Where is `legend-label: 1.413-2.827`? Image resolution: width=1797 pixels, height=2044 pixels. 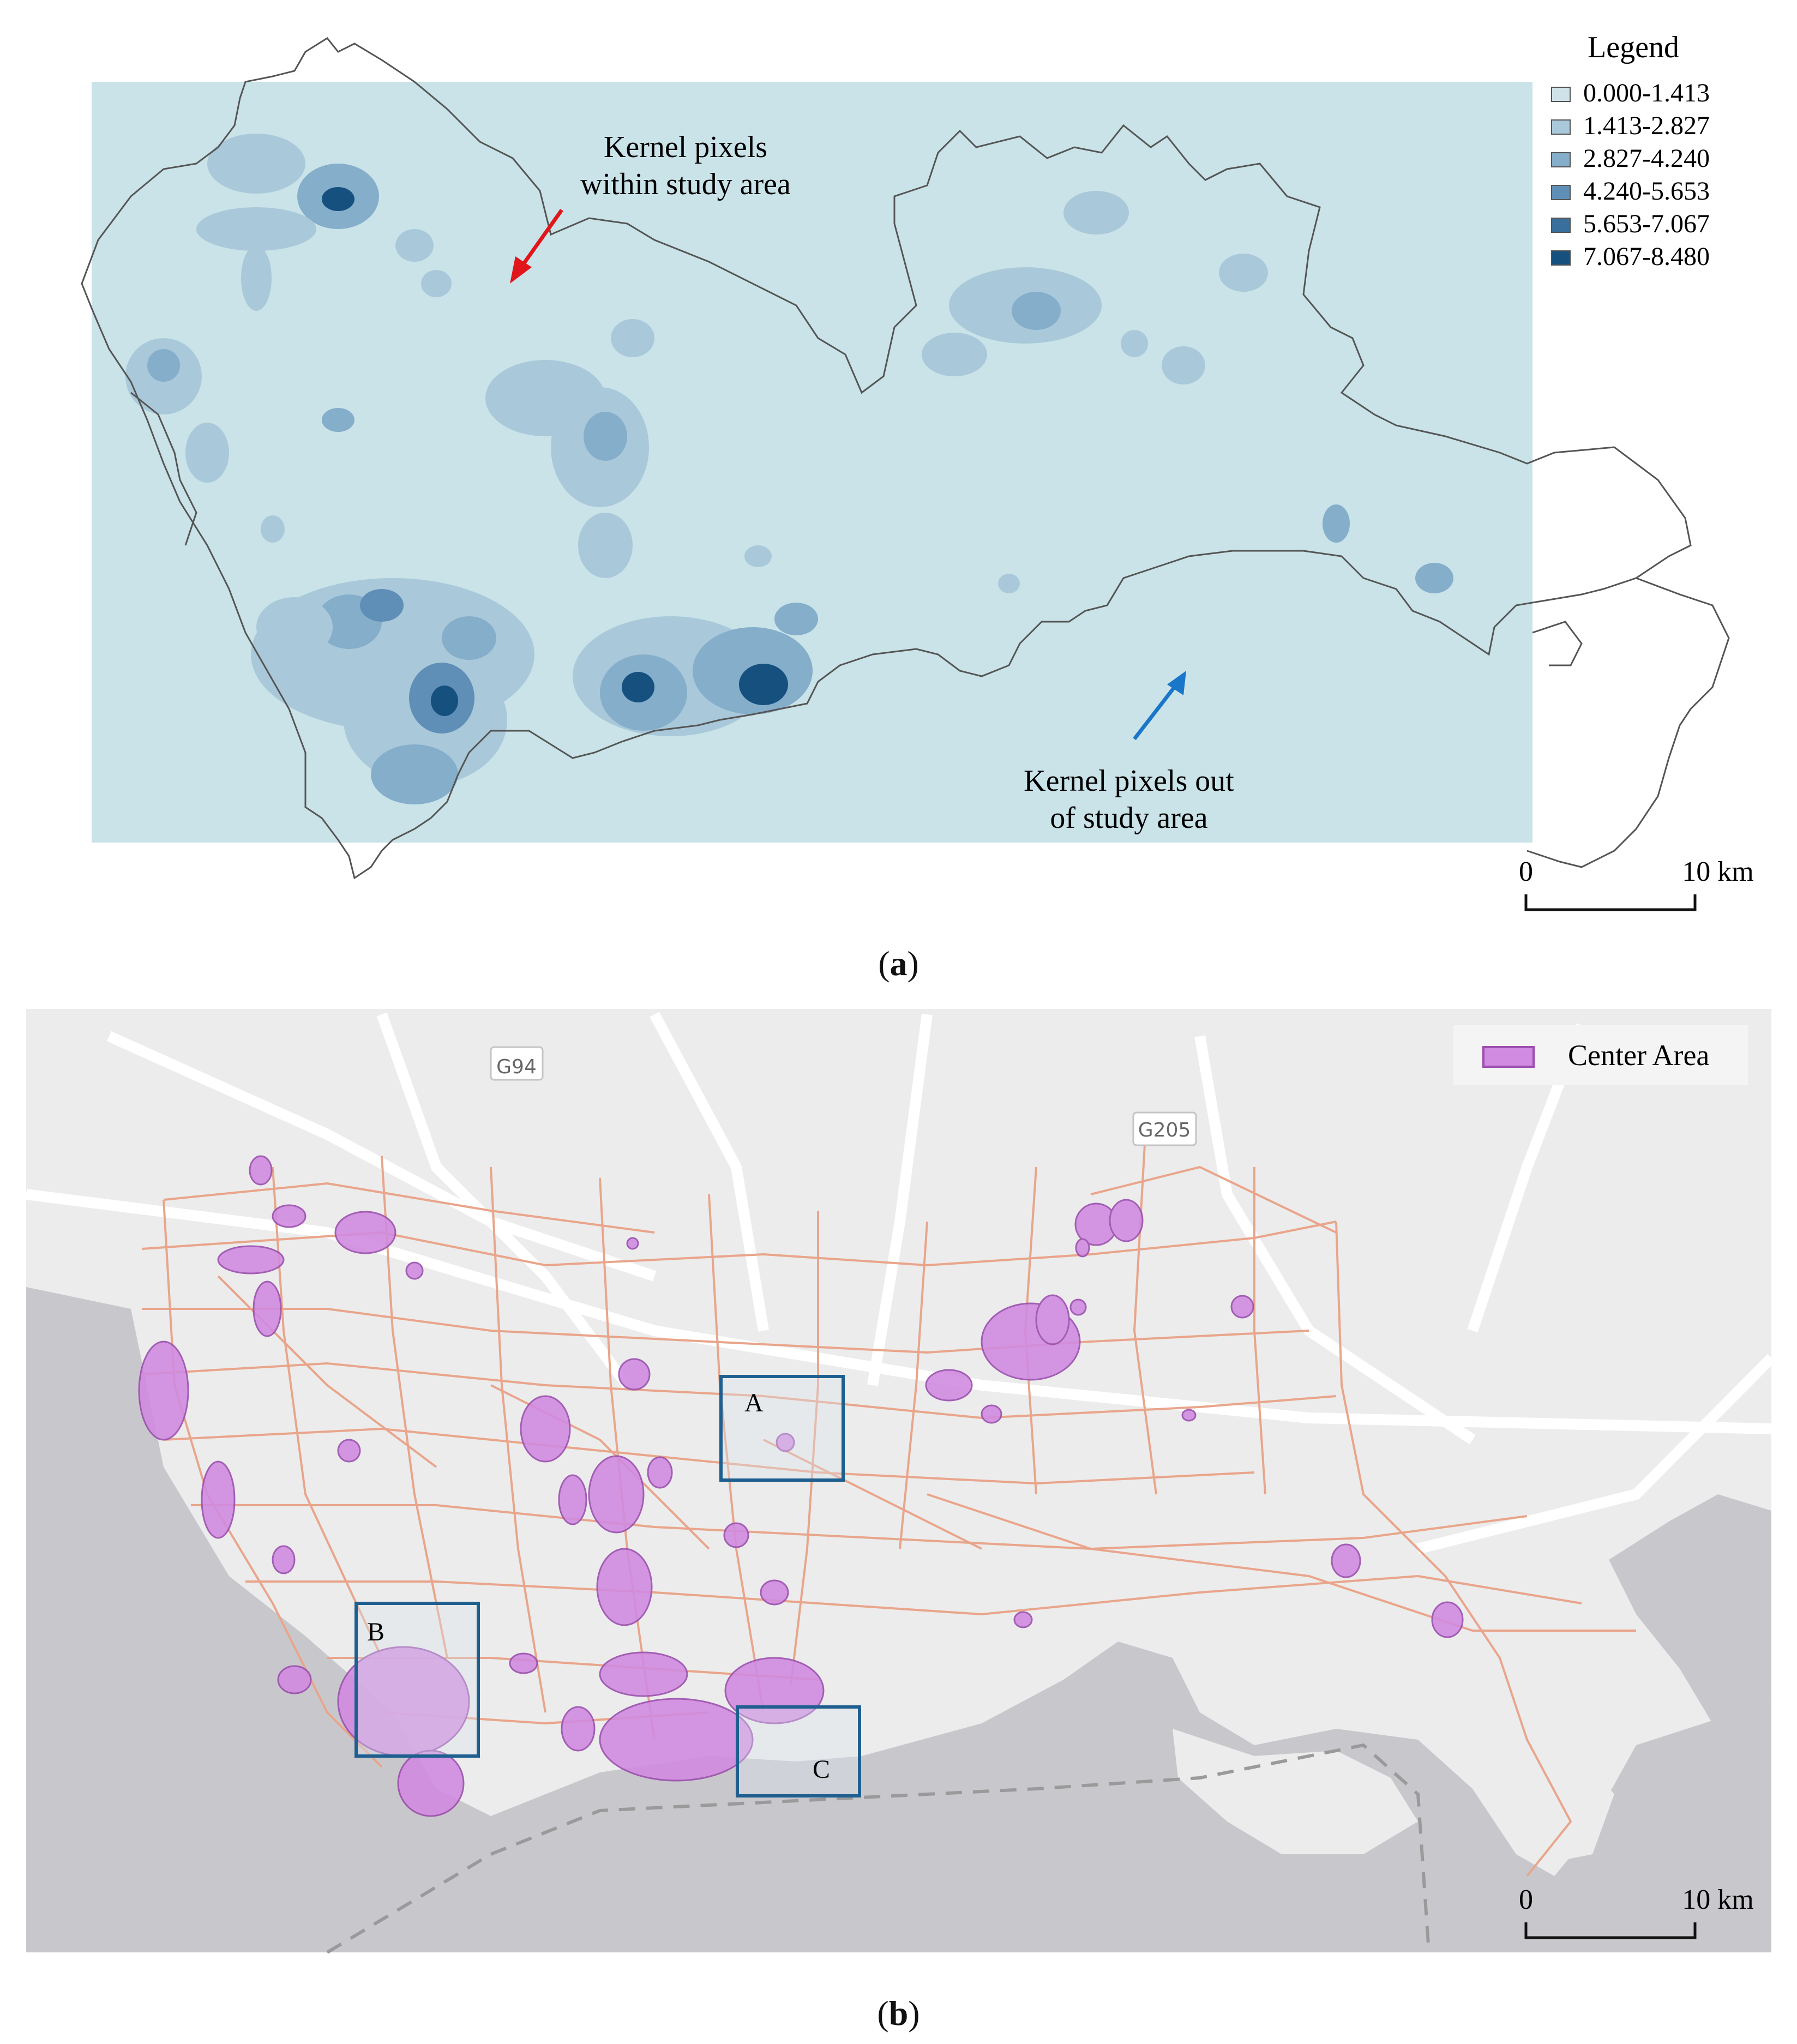 legend-label: 1.413-2.827 is located at coordinates (1647, 125).